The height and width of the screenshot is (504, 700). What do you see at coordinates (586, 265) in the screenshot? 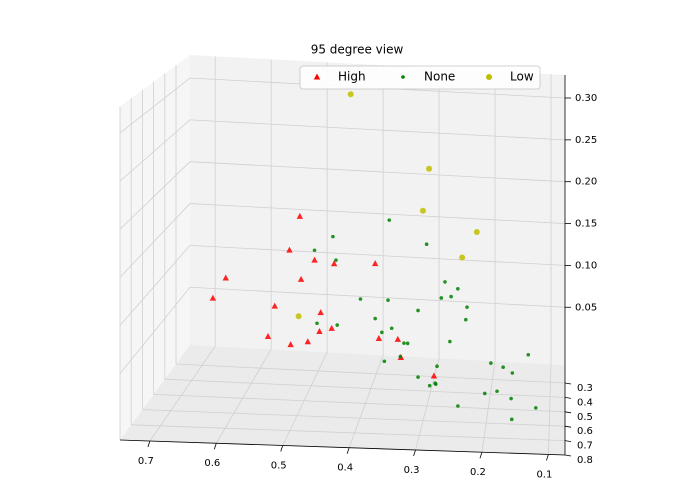
I see `z-tick-label: 0.10` at bounding box center [586, 265].